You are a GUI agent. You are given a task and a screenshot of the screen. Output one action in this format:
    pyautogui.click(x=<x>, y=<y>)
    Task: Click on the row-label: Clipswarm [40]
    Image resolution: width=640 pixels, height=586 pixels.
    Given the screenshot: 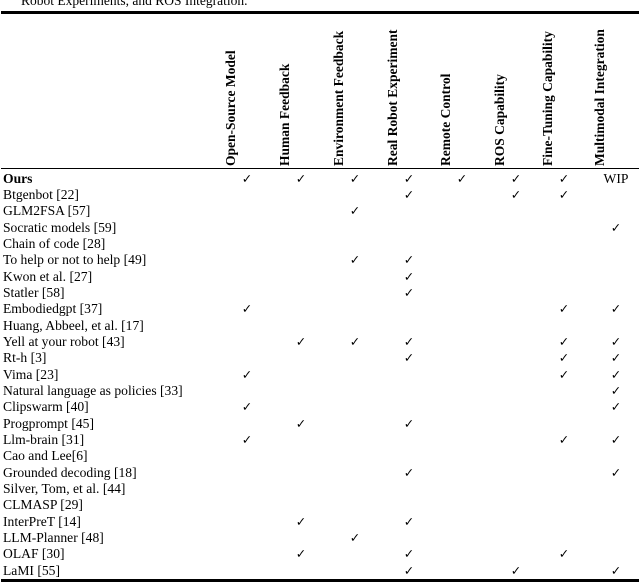 What is the action you would take?
    pyautogui.click(x=46, y=407)
    